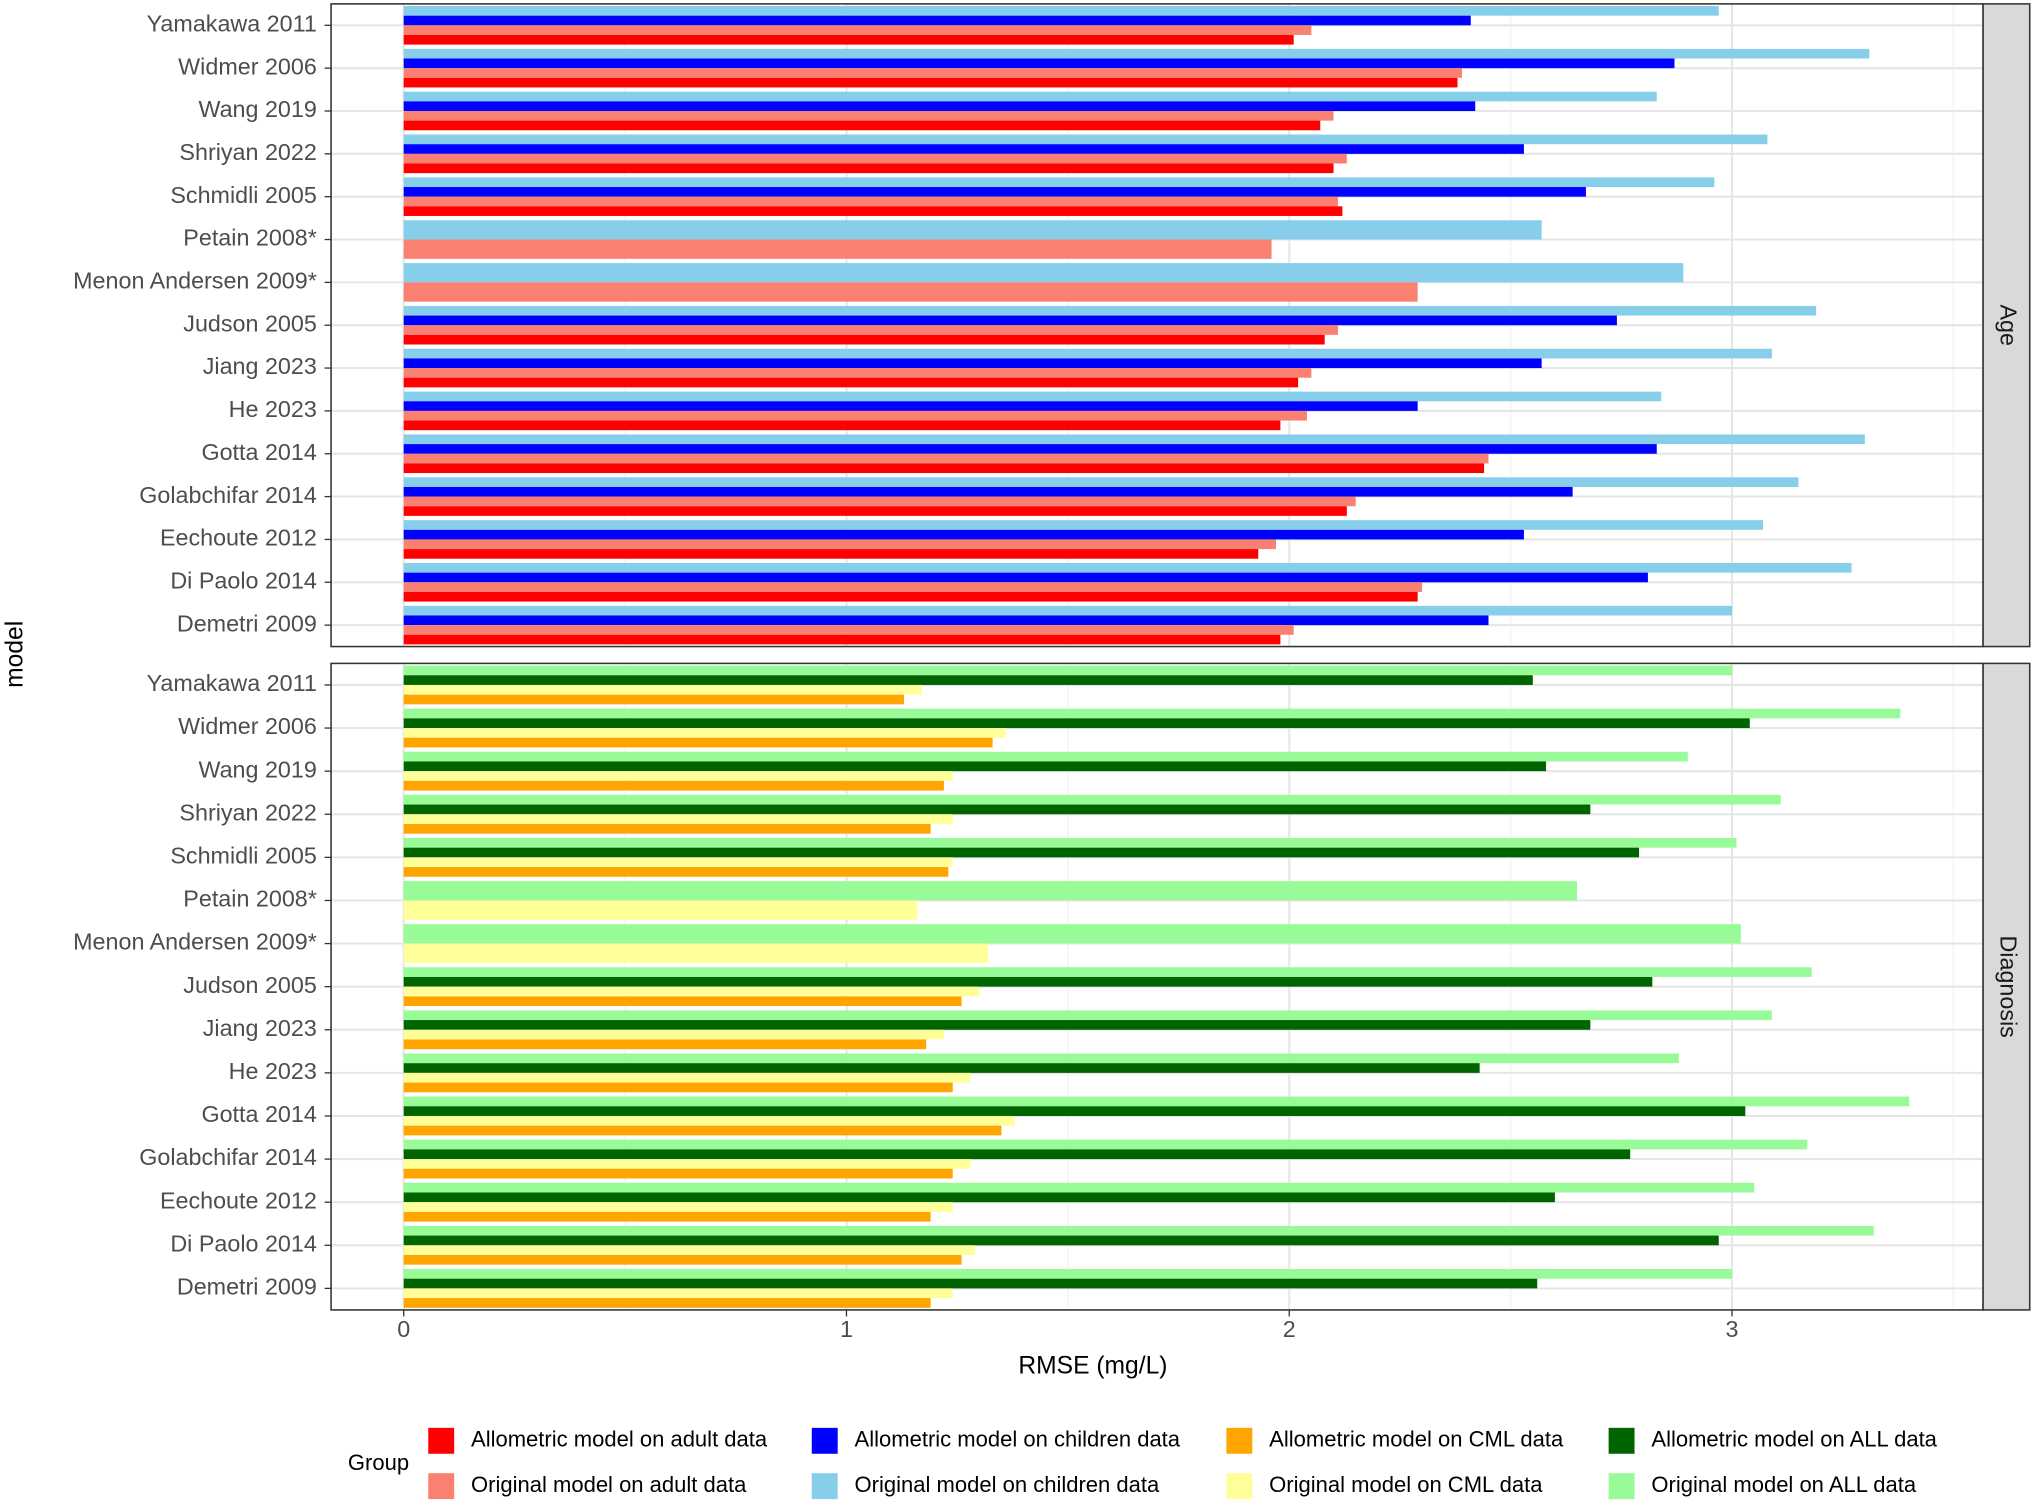  What do you see at coordinates (1406, 1484) in the screenshot?
I see `legend-label: Original model on CML data` at bounding box center [1406, 1484].